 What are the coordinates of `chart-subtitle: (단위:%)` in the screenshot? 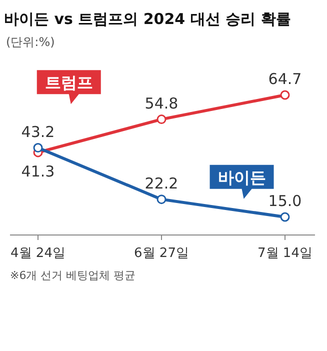 It's located at (30, 42).